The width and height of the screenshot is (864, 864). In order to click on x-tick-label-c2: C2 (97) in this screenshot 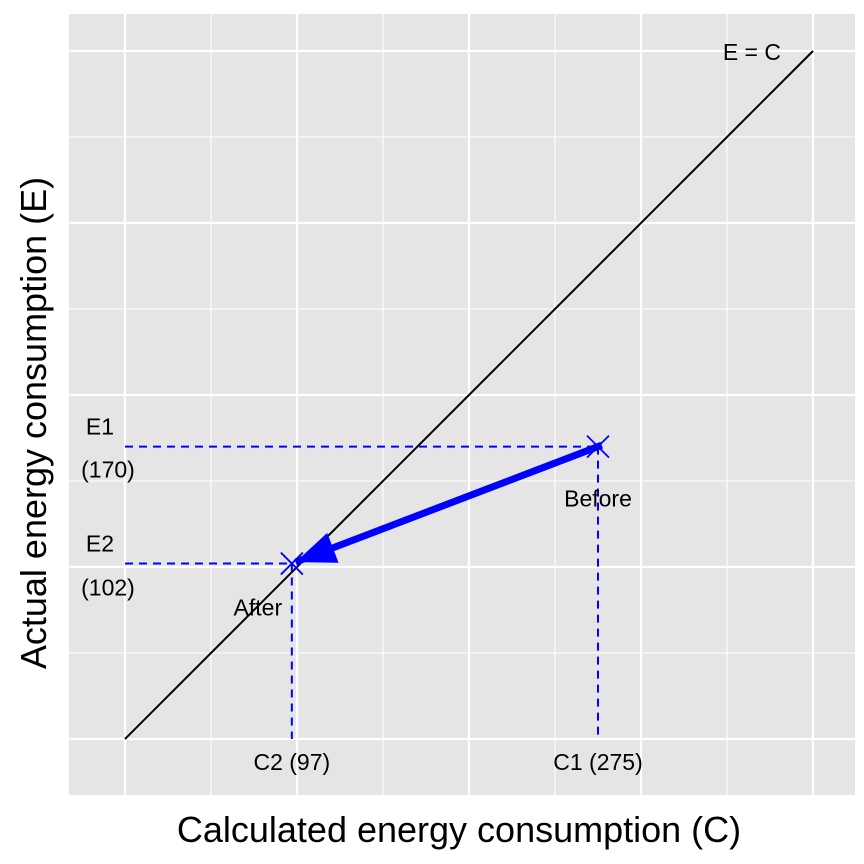, I will do `click(291, 762)`.